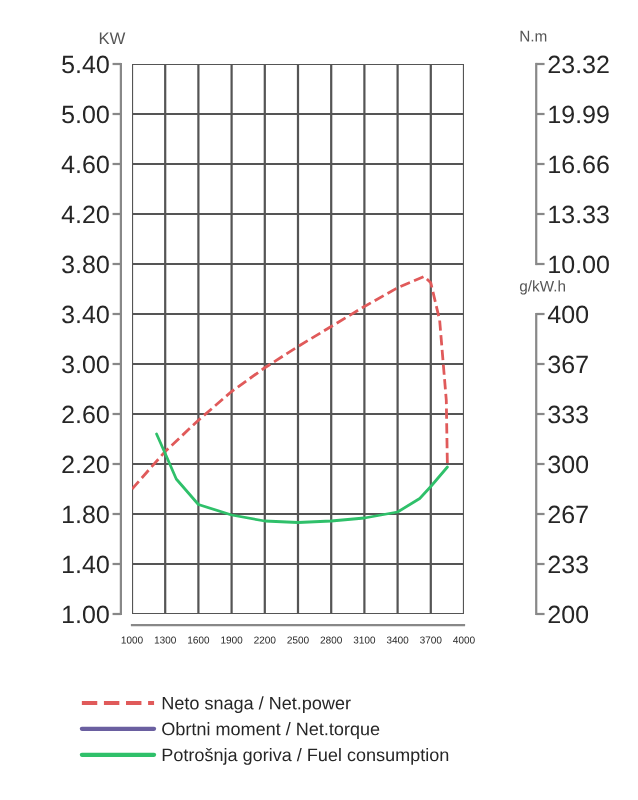 Image resolution: width=638 pixels, height=800 pixels. What do you see at coordinates (85, 414) in the screenshot?
I see `y-tick-label: 2.60` at bounding box center [85, 414].